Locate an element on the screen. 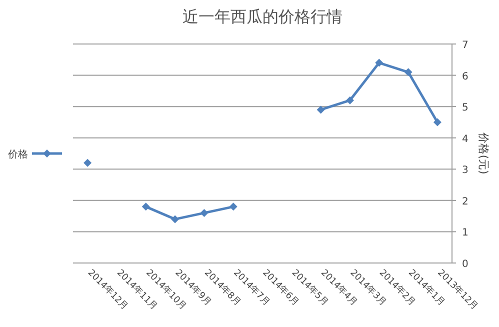 The height and width of the screenshot is (327, 499). y-tick-label: 2 is located at coordinates (465, 202).